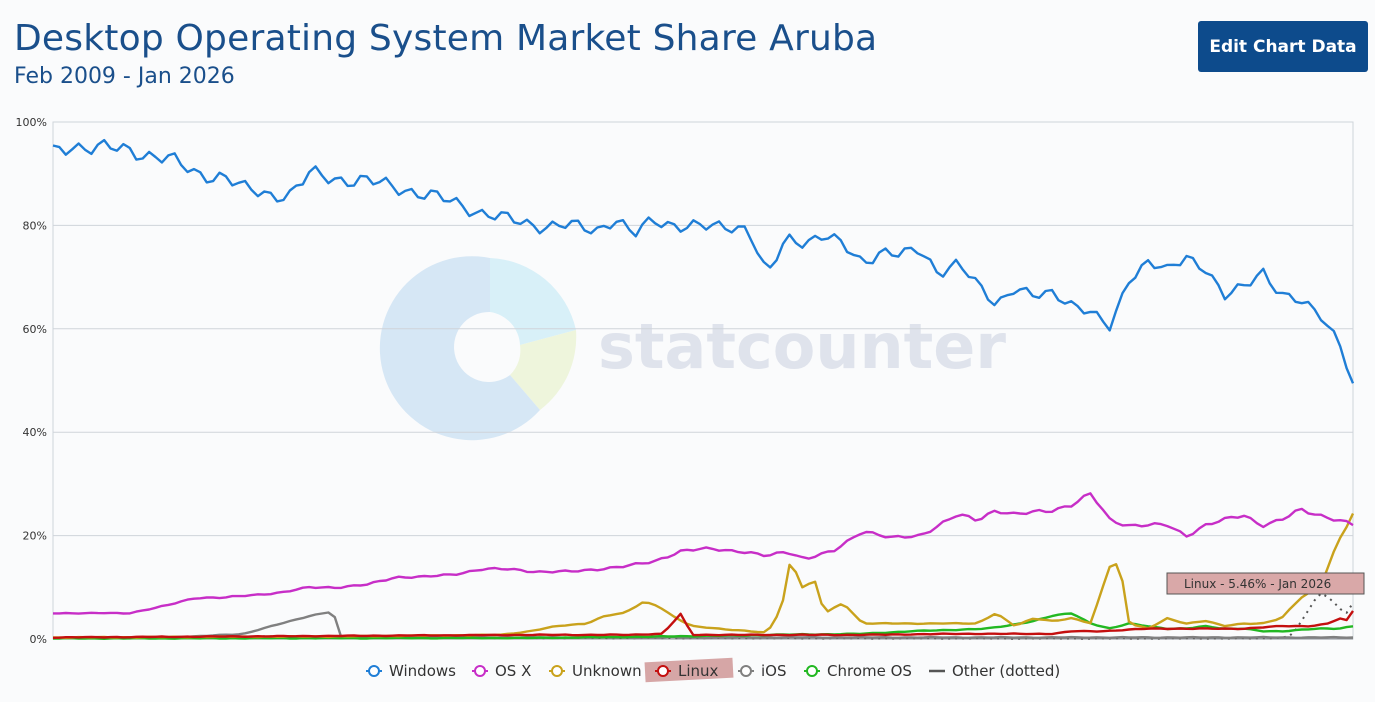 The image size is (1375, 702). Describe the element at coordinates (38, 639) in the screenshot. I see `y-tick-label: 0%` at that location.